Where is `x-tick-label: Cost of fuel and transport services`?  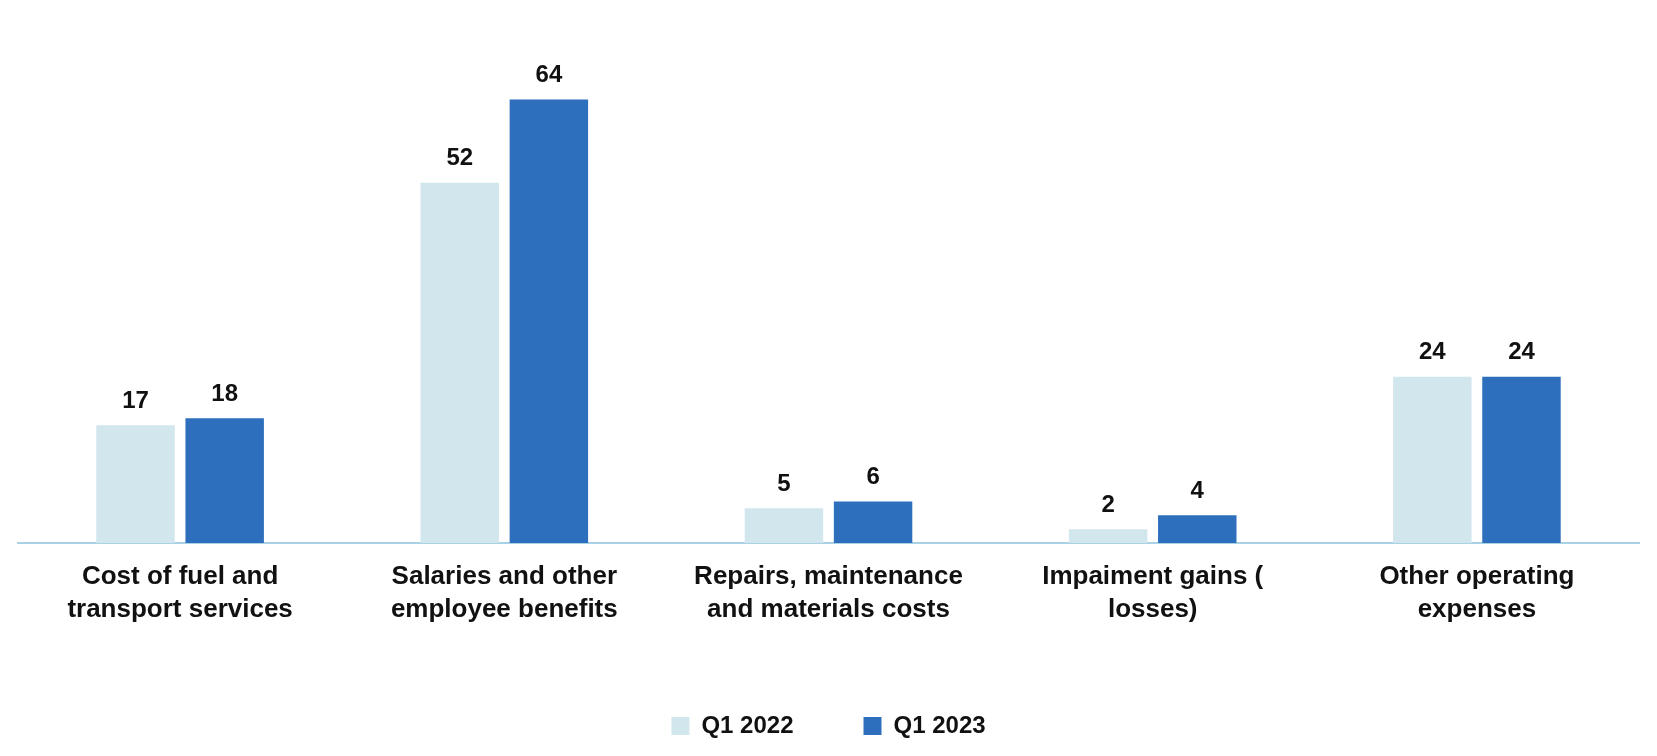 x-tick-label: Cost of fuel and transport services is located at coordinates (180, 591).